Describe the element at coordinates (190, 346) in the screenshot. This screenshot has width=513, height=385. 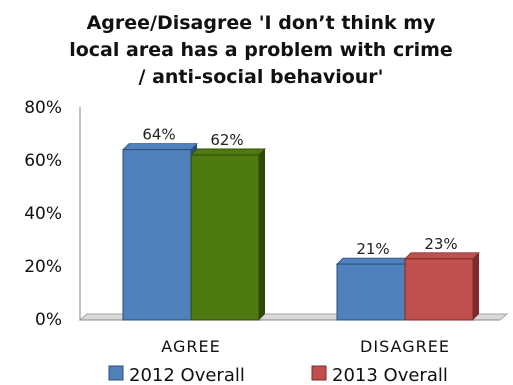
I see `x-category-label-agree: AGREE` at that location.